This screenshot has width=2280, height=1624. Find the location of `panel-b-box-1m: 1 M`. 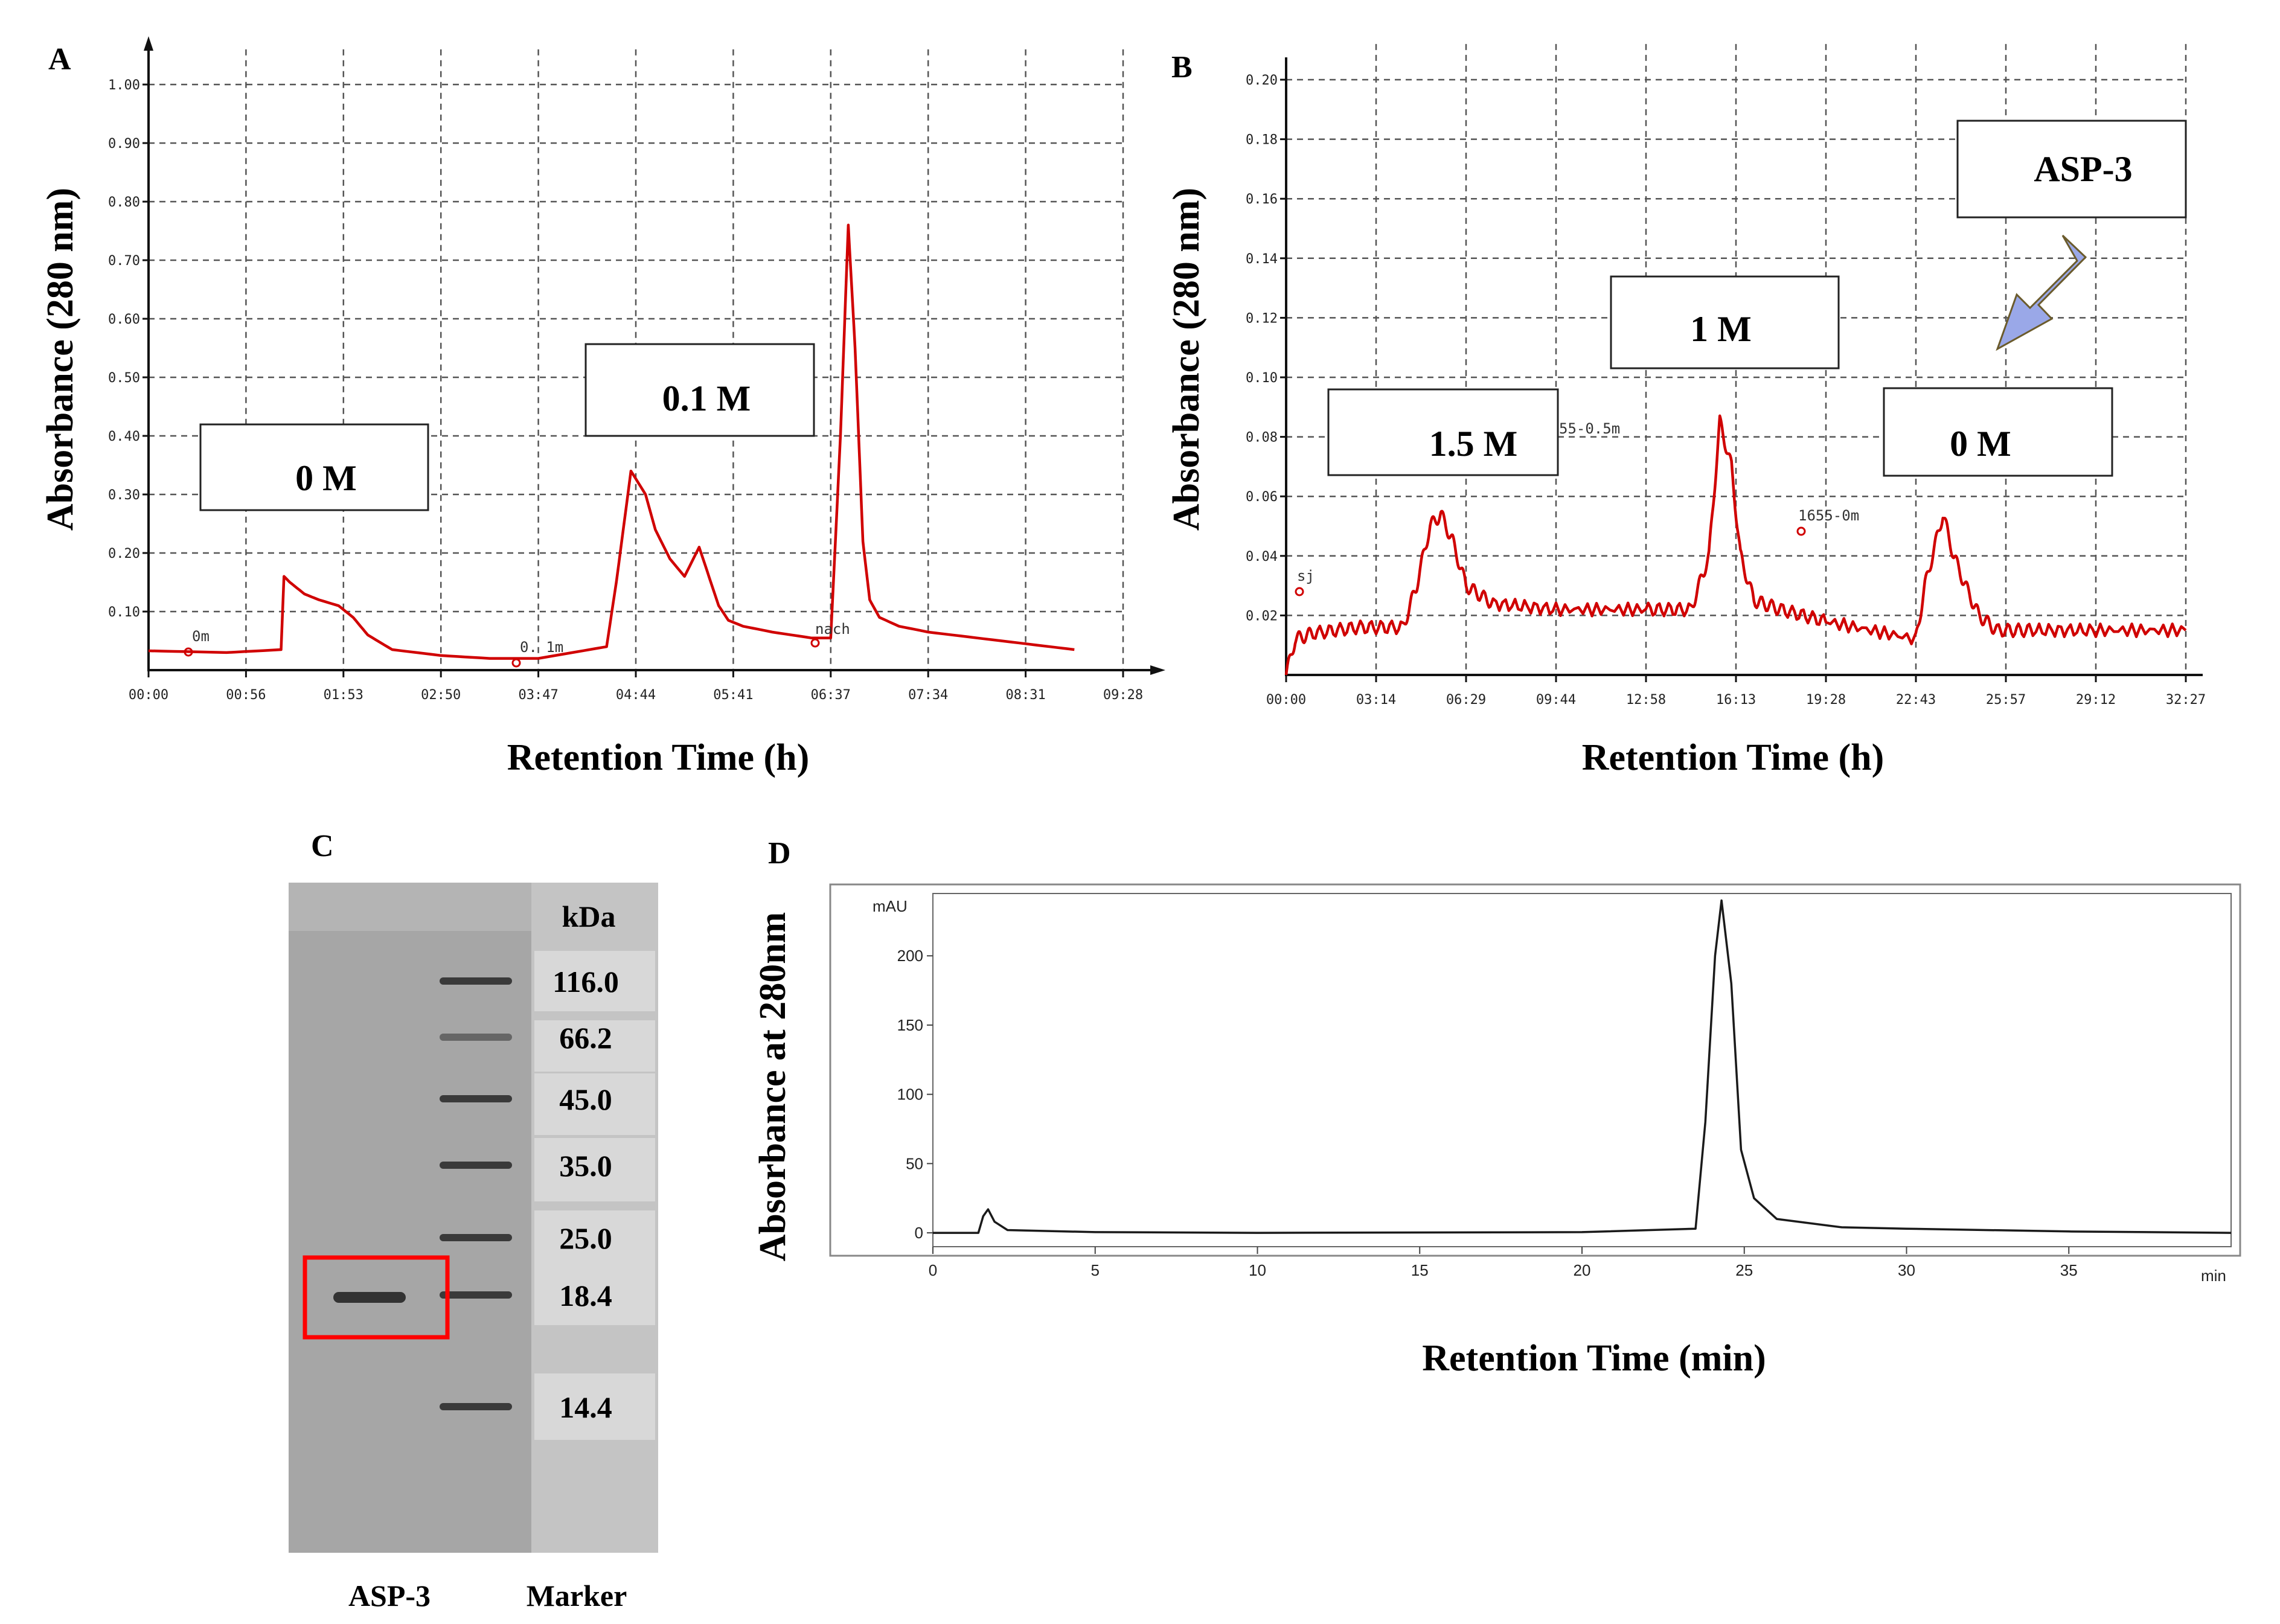

panel-b-box-1m: 1 M is located at coordinates (1725, 322).